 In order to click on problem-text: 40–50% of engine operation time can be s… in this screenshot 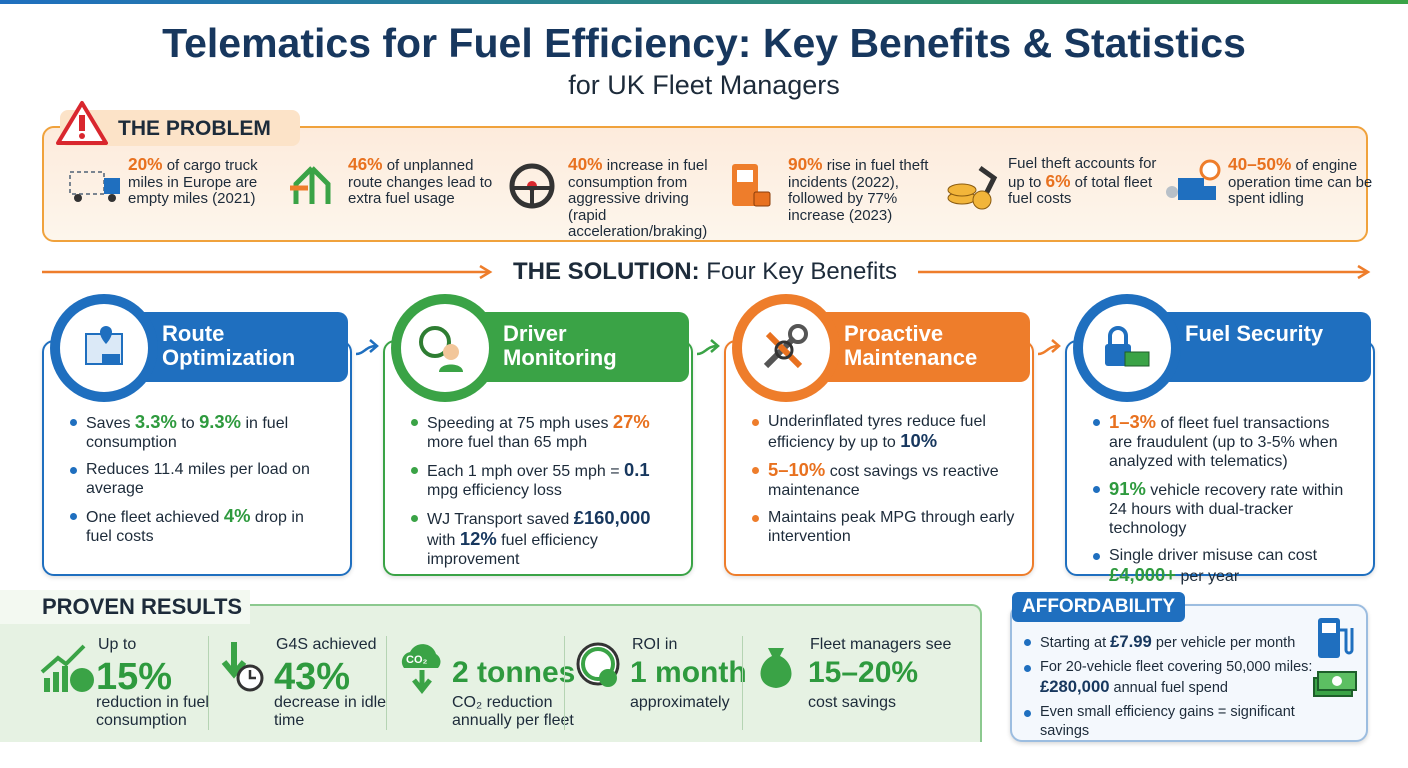, I will do `click(1303, 181)`.